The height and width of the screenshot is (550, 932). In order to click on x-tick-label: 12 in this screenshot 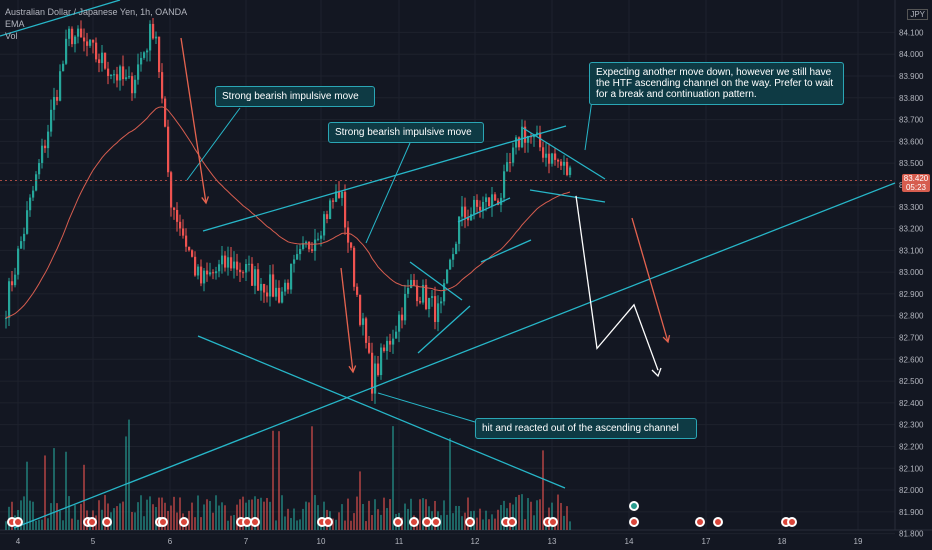, I will do `click(475, 541)`.